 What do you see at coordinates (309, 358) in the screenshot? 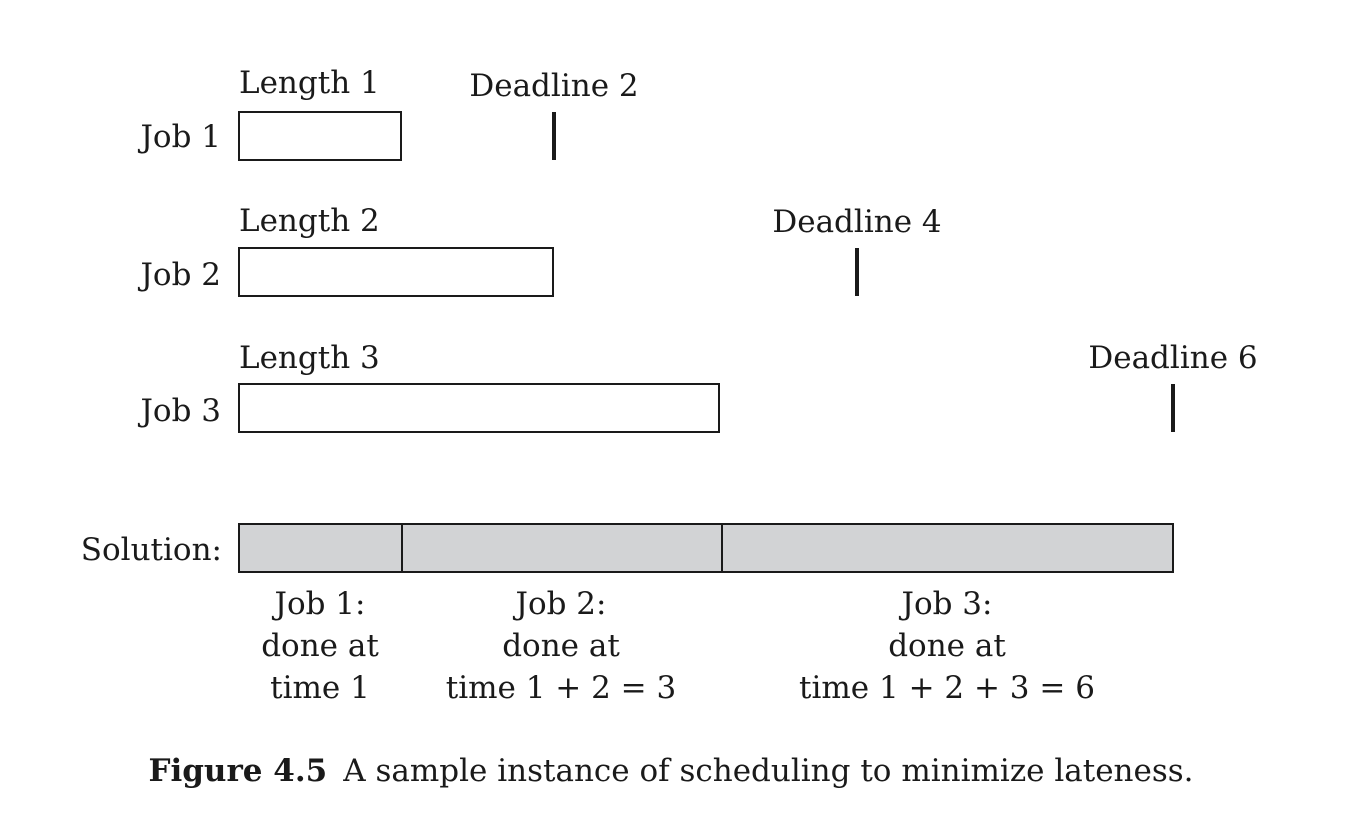
I see `length-label: Length 3` at bounding box center [309, 358].